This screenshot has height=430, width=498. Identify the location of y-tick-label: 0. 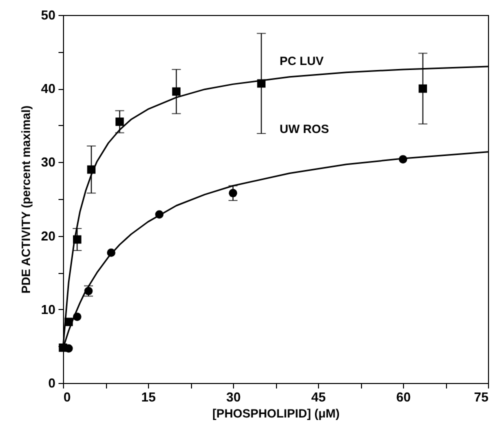
(52, 383).